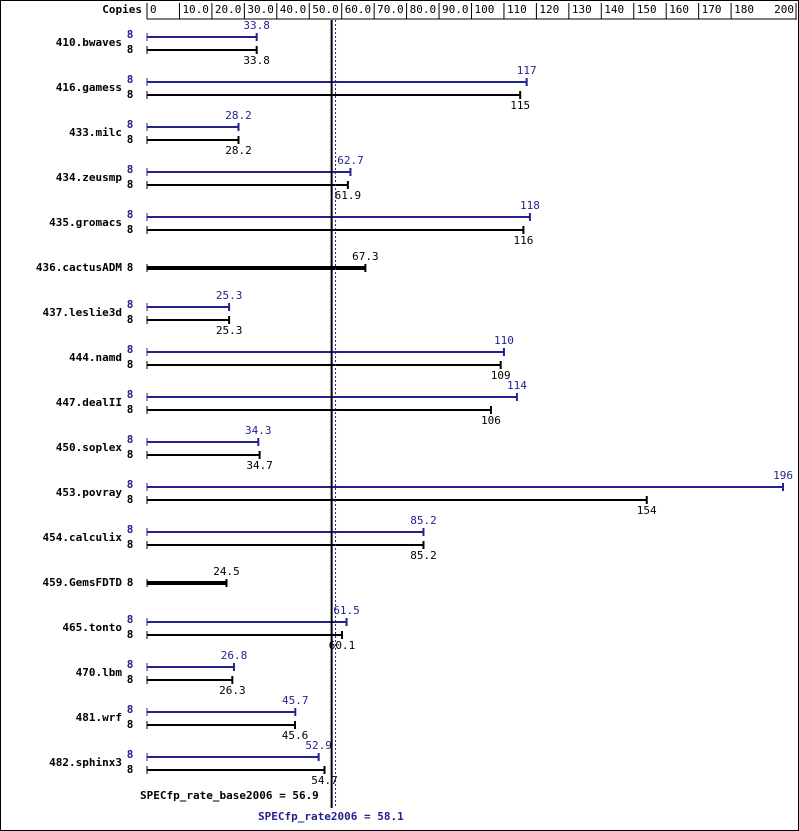 Image resolution: width=799 pixels, height=831 pixels. Describe the element at coordinates (423, 520) in the screenshot. I see `peak-value-label: 85.2` at that location.